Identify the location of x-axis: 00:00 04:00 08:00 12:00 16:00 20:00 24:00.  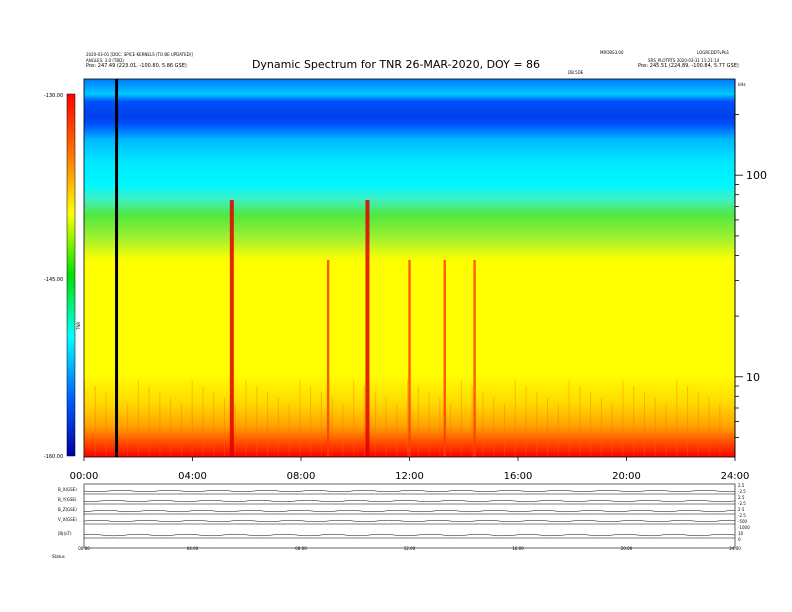
(409, 469).